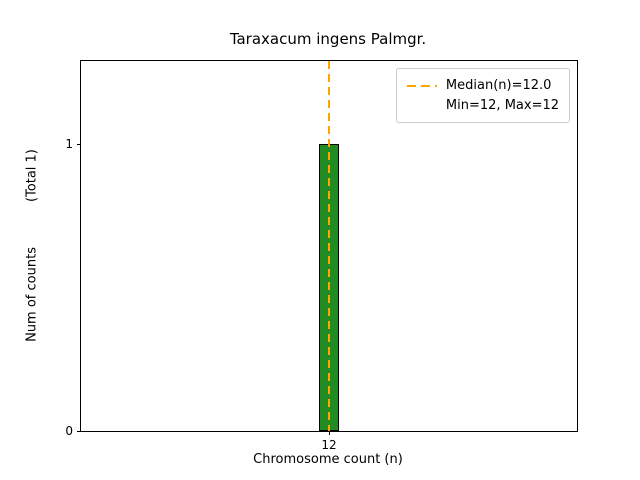 Image resolution: width=640 pixels, height=480 pixels. I want to click on median-line, so click(329, 246).